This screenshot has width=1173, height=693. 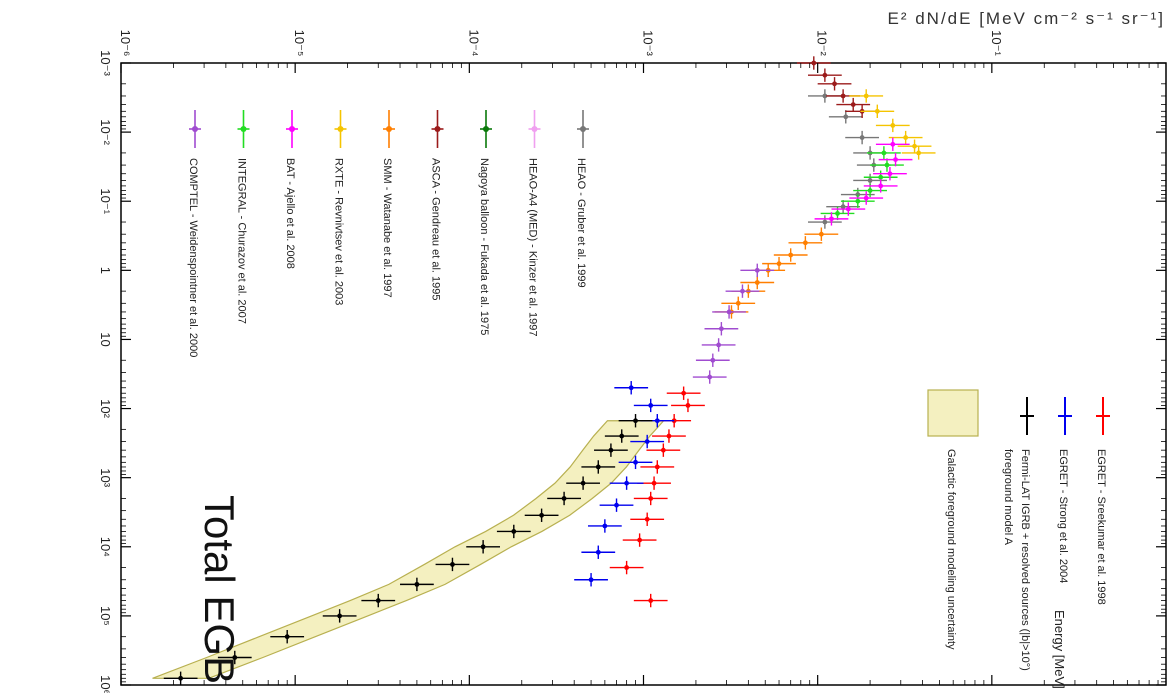 What do you see at coordinates (125, 43) in the screenshot?
I see `y-tick-label: 10⁻⁶` at bounding box center [125, 43].